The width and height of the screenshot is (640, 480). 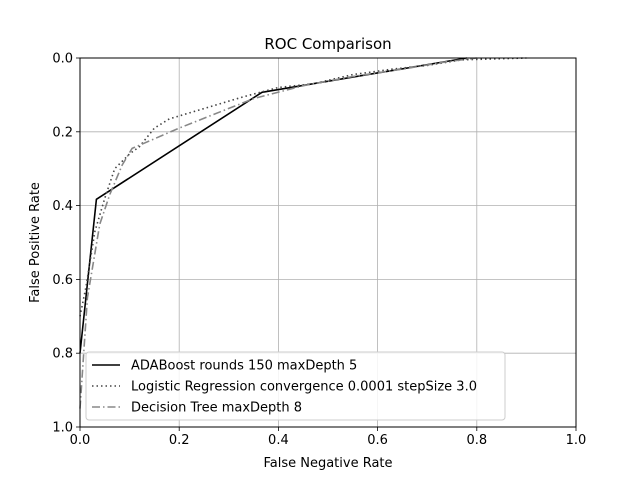 I want to click on x-tick-label: 0.2, so click(x=179, y=440).